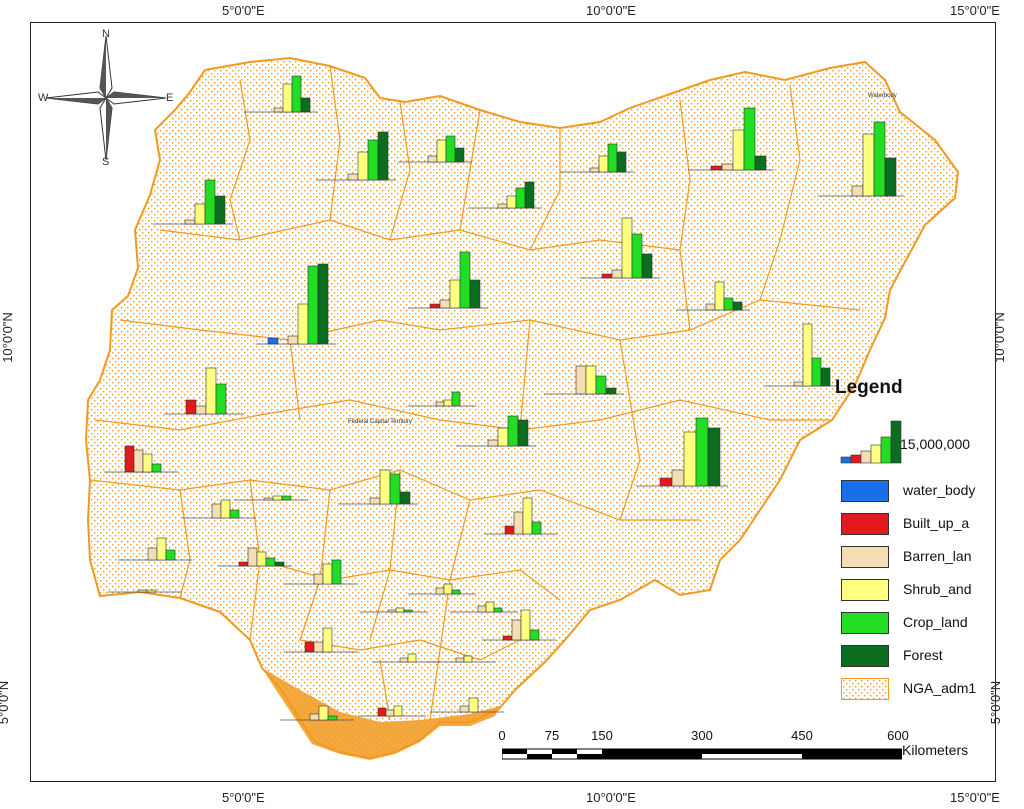 The width and height of the screenshot is (1024, 809). Describe the element at coordinates (921, 623) in the screenshot. I see `legend-item-crop: Crop_land` at that location.